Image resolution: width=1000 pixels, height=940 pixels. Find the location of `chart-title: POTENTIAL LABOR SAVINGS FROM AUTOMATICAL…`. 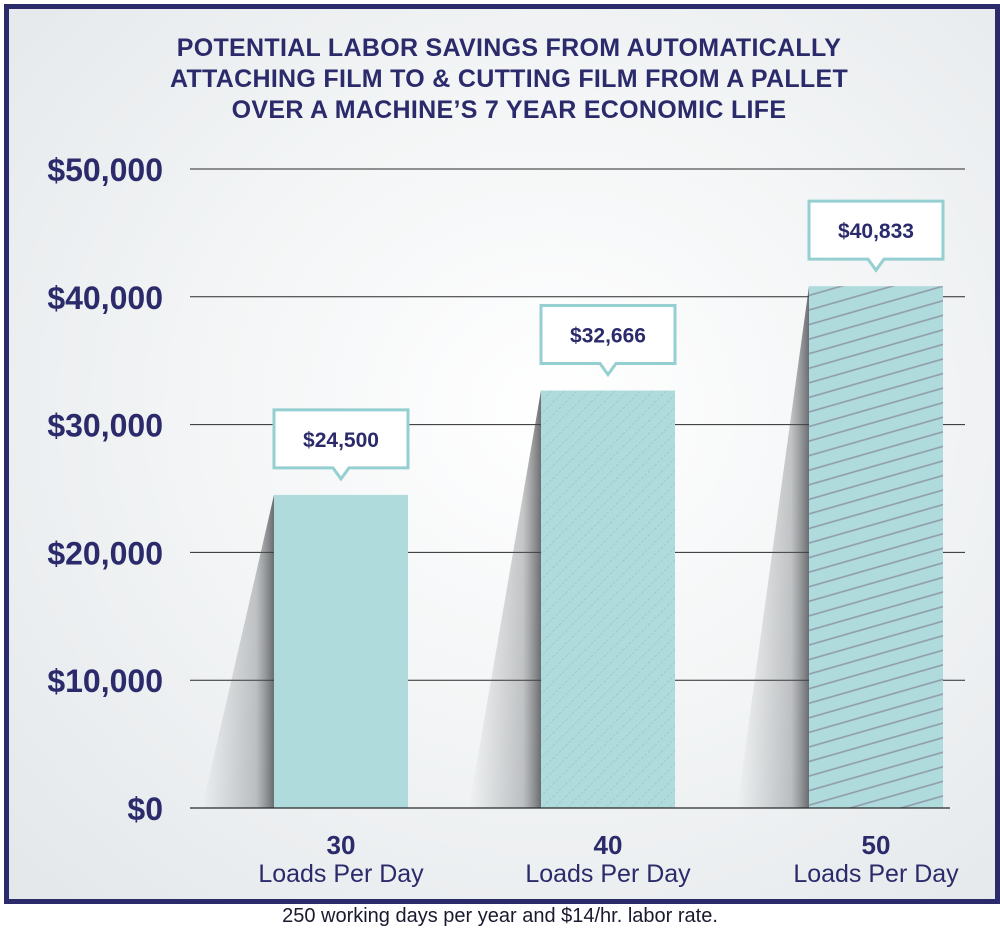

chart-title: POTENTIAL LABOR SAVINGS FROM AUTOMATICAL… is located at coordinates (509, 79).